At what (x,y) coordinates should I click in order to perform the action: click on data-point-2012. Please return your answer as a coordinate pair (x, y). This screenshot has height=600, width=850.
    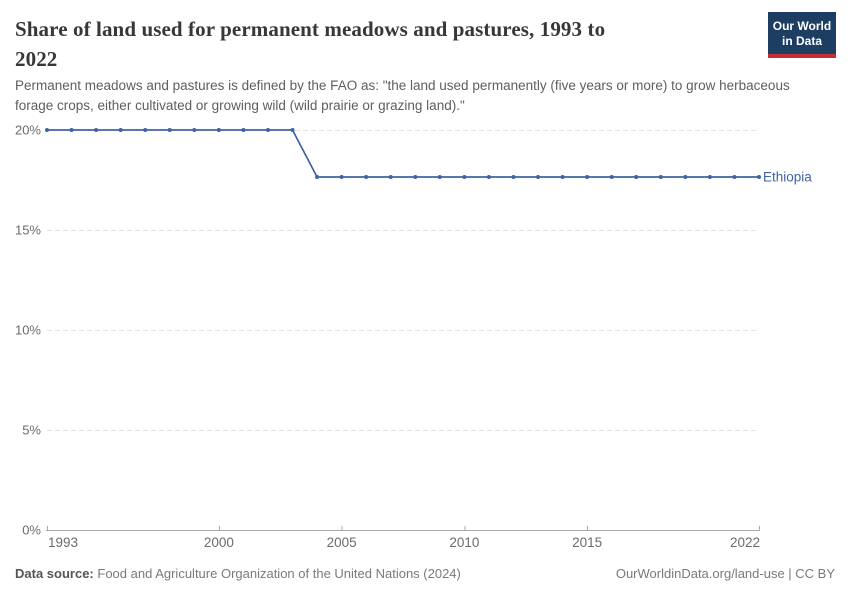
    Looking at the image, I should click on (513, 177).